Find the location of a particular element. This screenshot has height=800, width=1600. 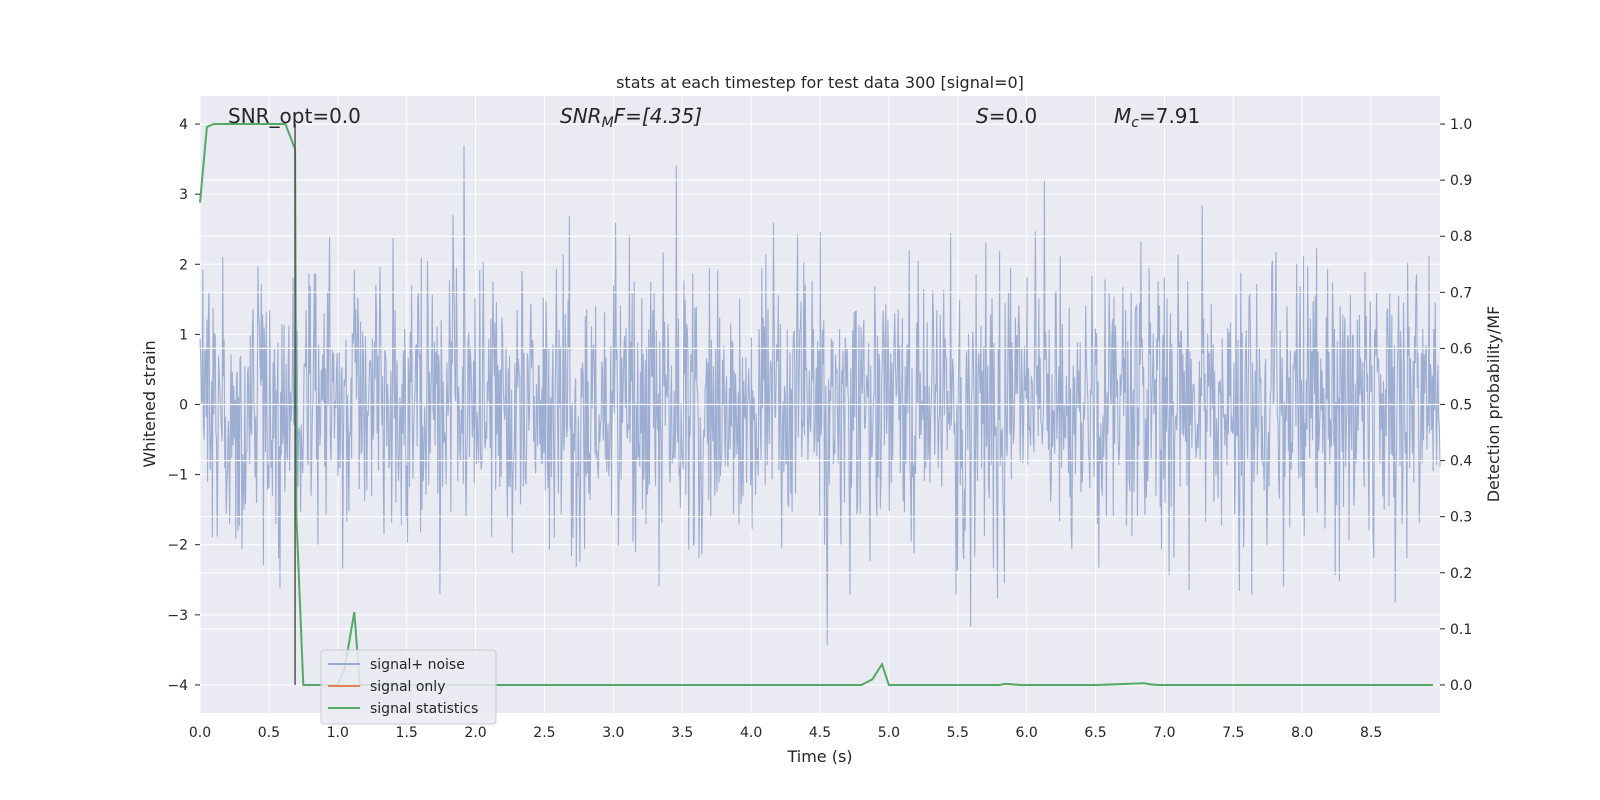

y-ticks-right: 1.0 0.9 0.8 0.7 0.6 0.5 0.4 0.3 0.2 0.1 0.0 is located at coordinates (1456, 405).